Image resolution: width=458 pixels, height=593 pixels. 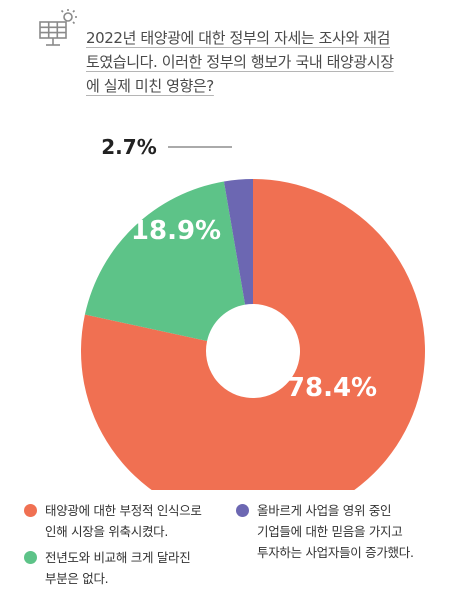 What do you see at coordinates (330, 531) in the screenshot?
I see `legend-increase-line-2: 기업들에 대한 믿음을 가지고` at bounding box center [330, 531].